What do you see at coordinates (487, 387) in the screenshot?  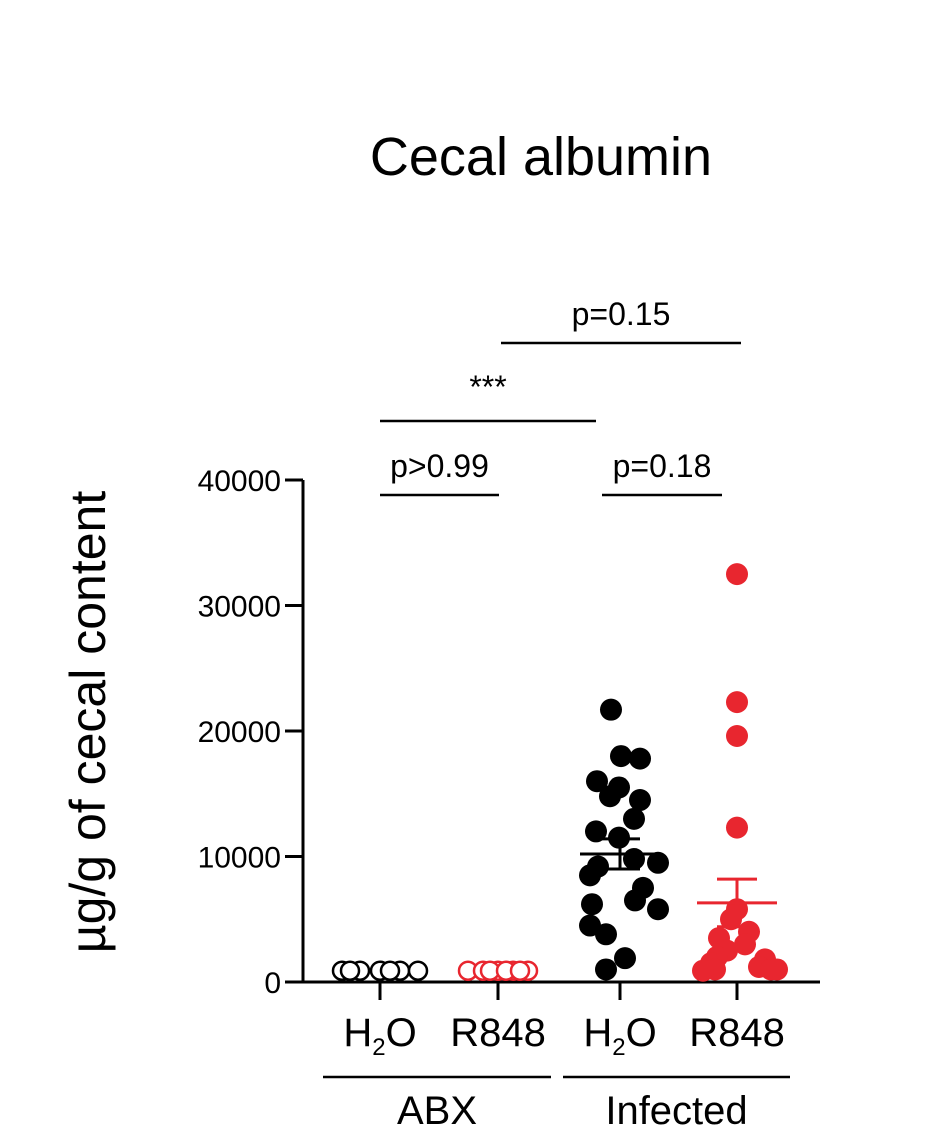 I see `significance-label: ***` at bounding box center [487, 387].